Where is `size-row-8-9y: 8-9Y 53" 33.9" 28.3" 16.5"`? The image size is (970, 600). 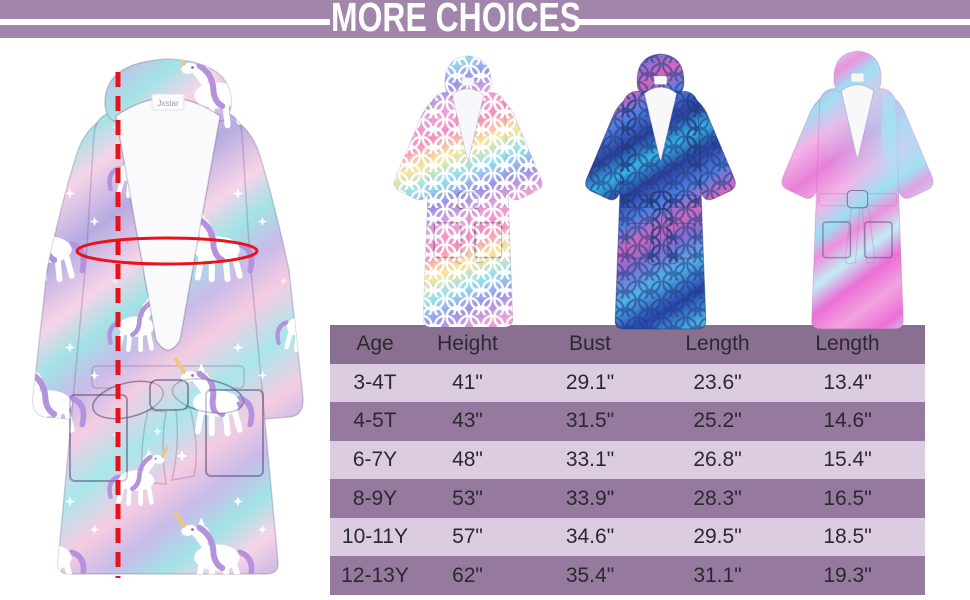
size-row-8-9y: 8-9Y 53" 33.9" 28.3" 16.5" is located at coordinates (627, 498).